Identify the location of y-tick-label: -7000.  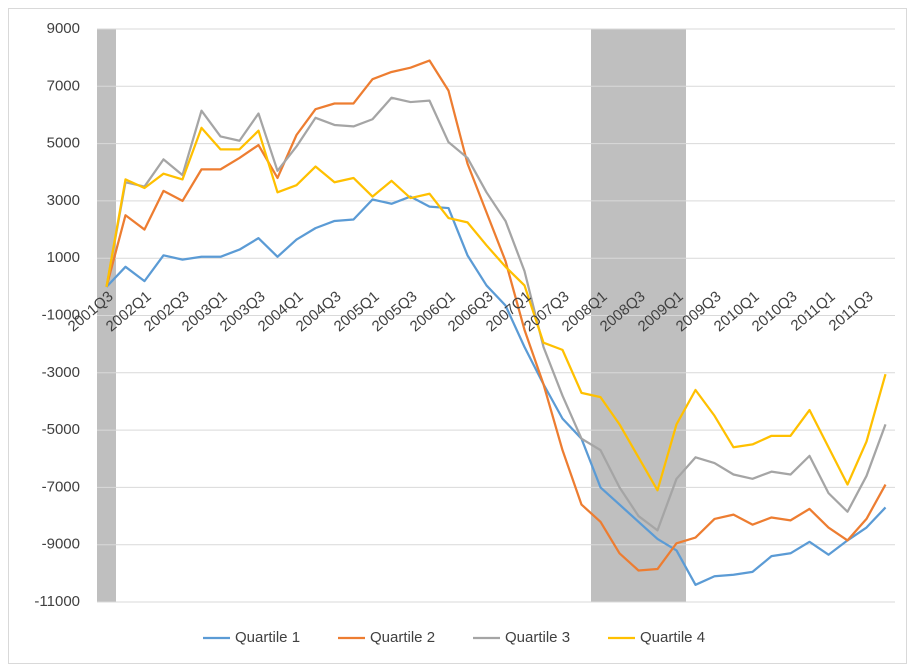
(61, 486).